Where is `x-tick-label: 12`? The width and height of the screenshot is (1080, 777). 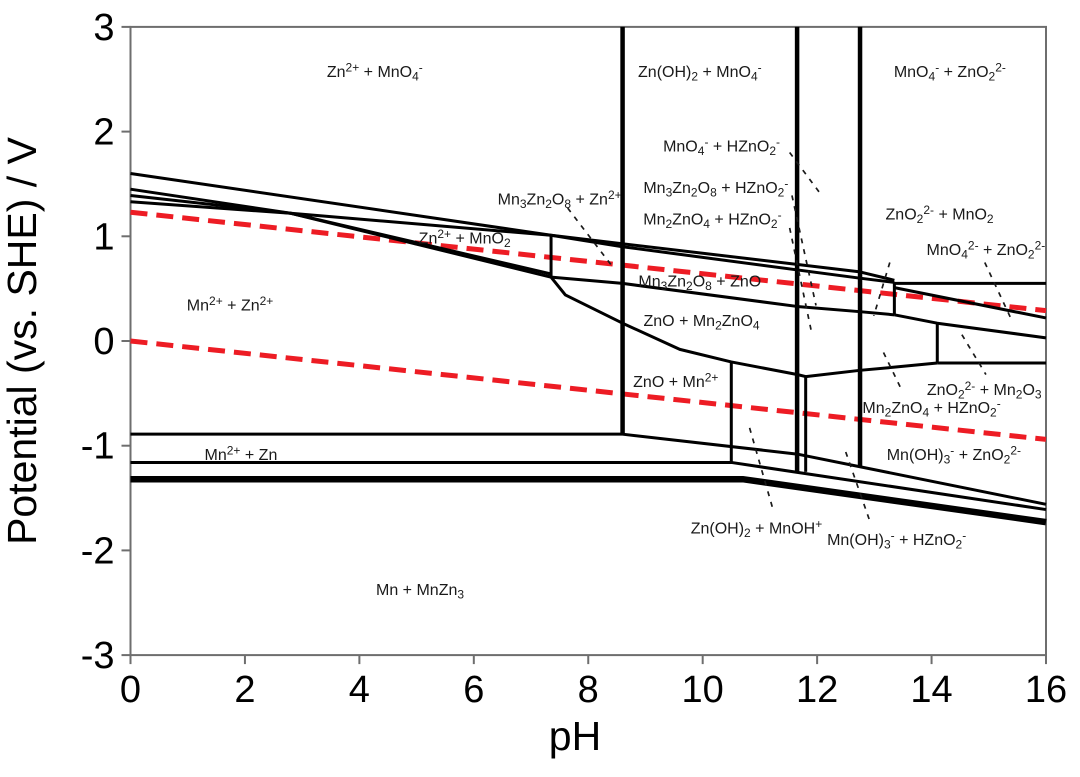
x-tick-label: 12 is located at coordinates (817, 690).